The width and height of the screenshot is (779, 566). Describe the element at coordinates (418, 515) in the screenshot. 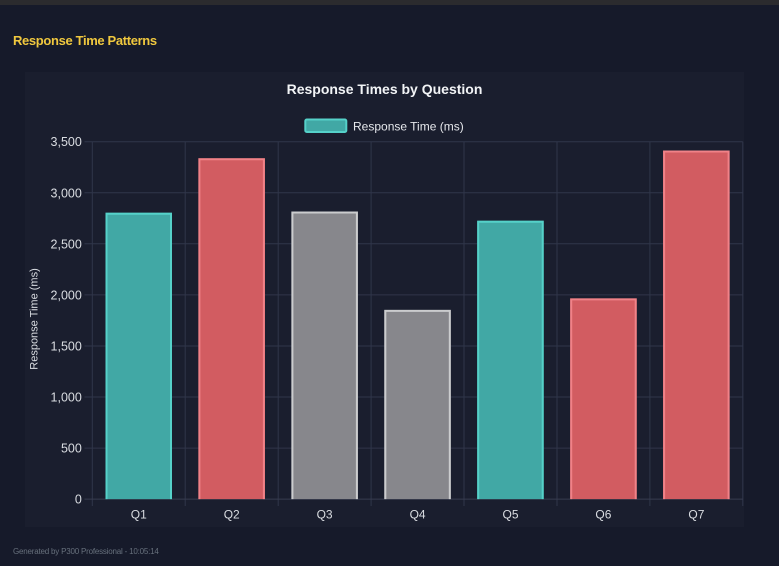

I see `svg-text: Q4` at that location.